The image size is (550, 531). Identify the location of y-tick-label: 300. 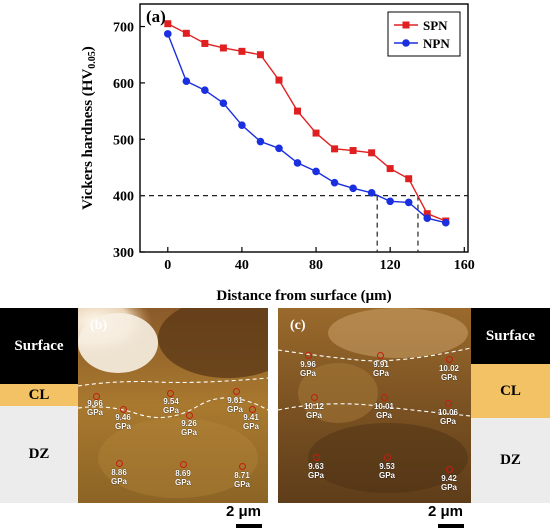
(123, 253).